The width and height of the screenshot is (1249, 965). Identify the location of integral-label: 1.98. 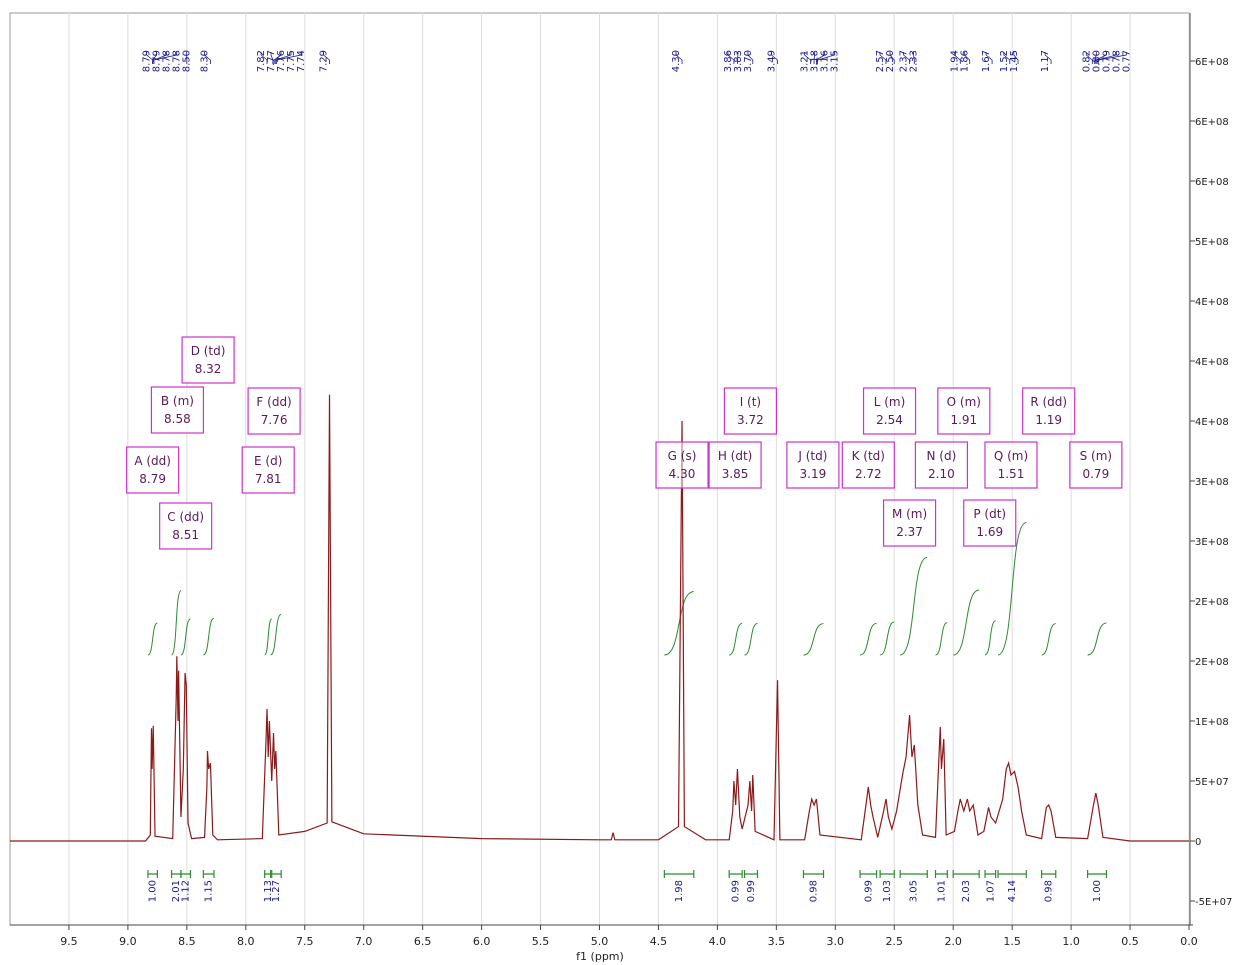
(679, 891).